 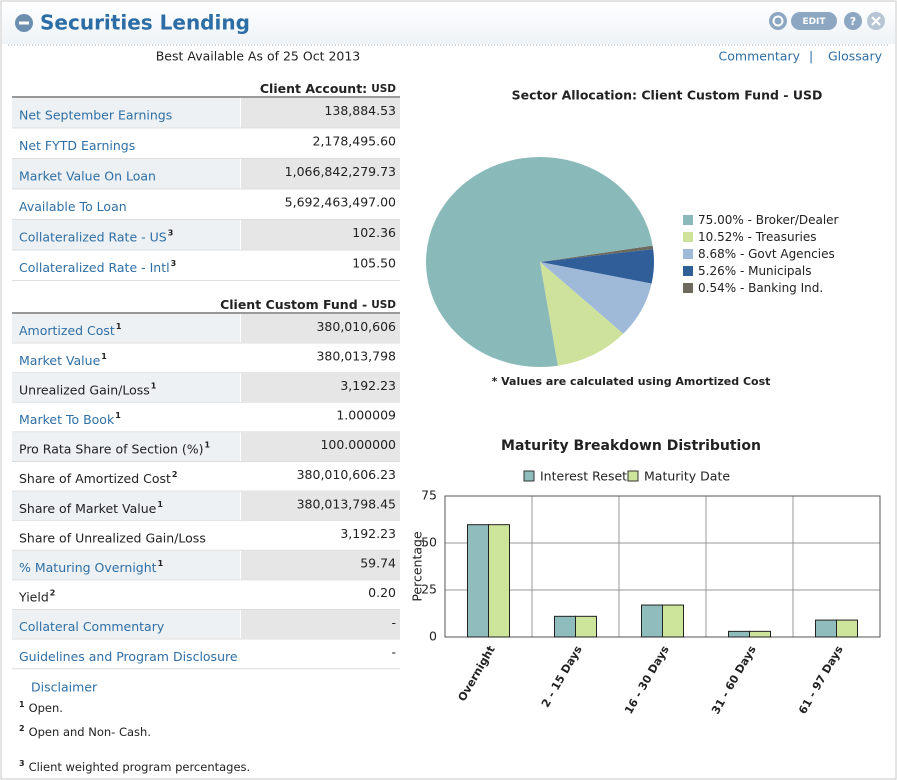 I want to click on legend-label: Maturity Date, so click(x=687, y=476).